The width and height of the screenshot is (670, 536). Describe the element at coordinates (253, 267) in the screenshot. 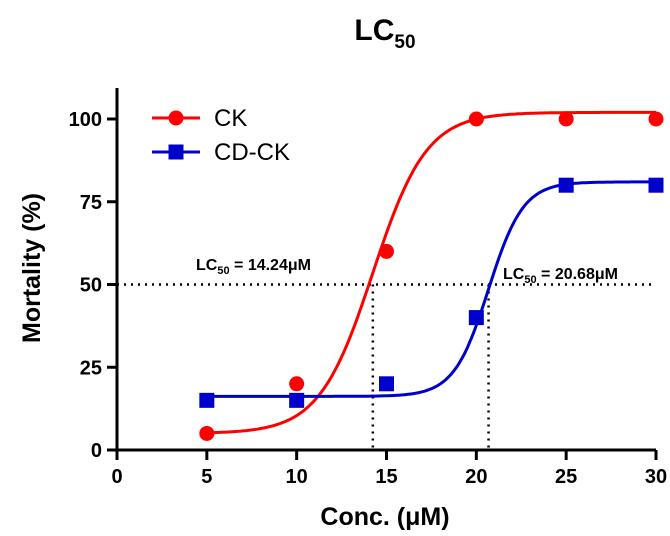

I see `lc50-label: LC50 = 14.24μM` at that location.